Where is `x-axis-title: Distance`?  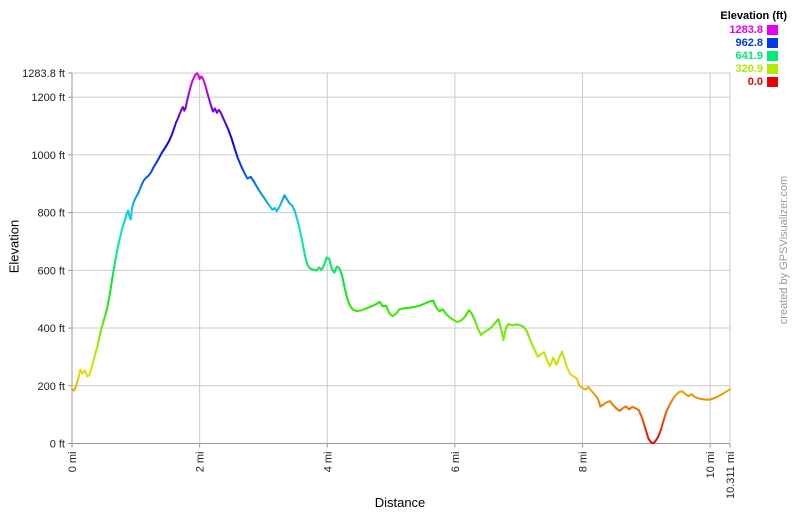 x-axis-title: Distance is located at coordinates (400, 502).